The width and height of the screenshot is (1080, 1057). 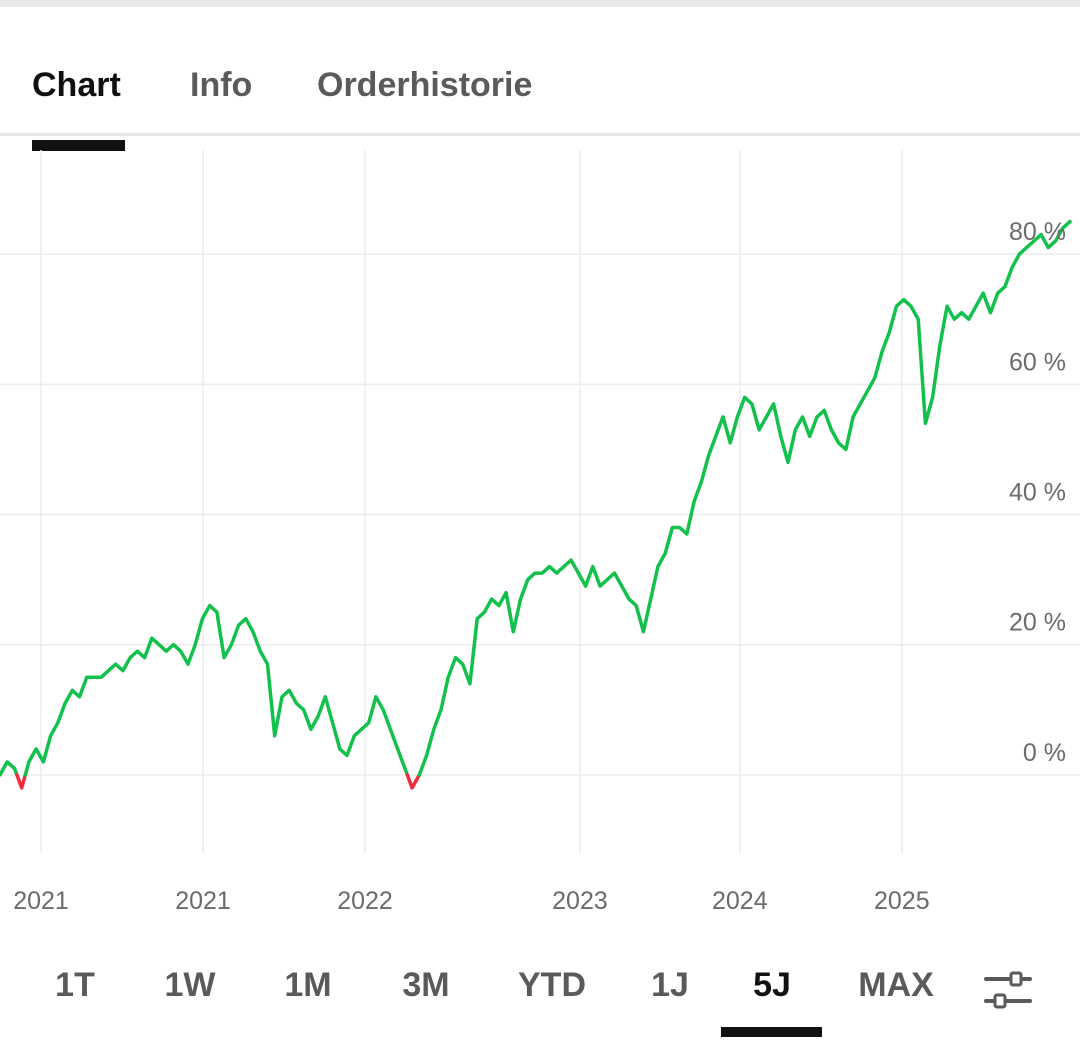 I want to click on x-tick-label: 2024, so click(x=740, y=901).